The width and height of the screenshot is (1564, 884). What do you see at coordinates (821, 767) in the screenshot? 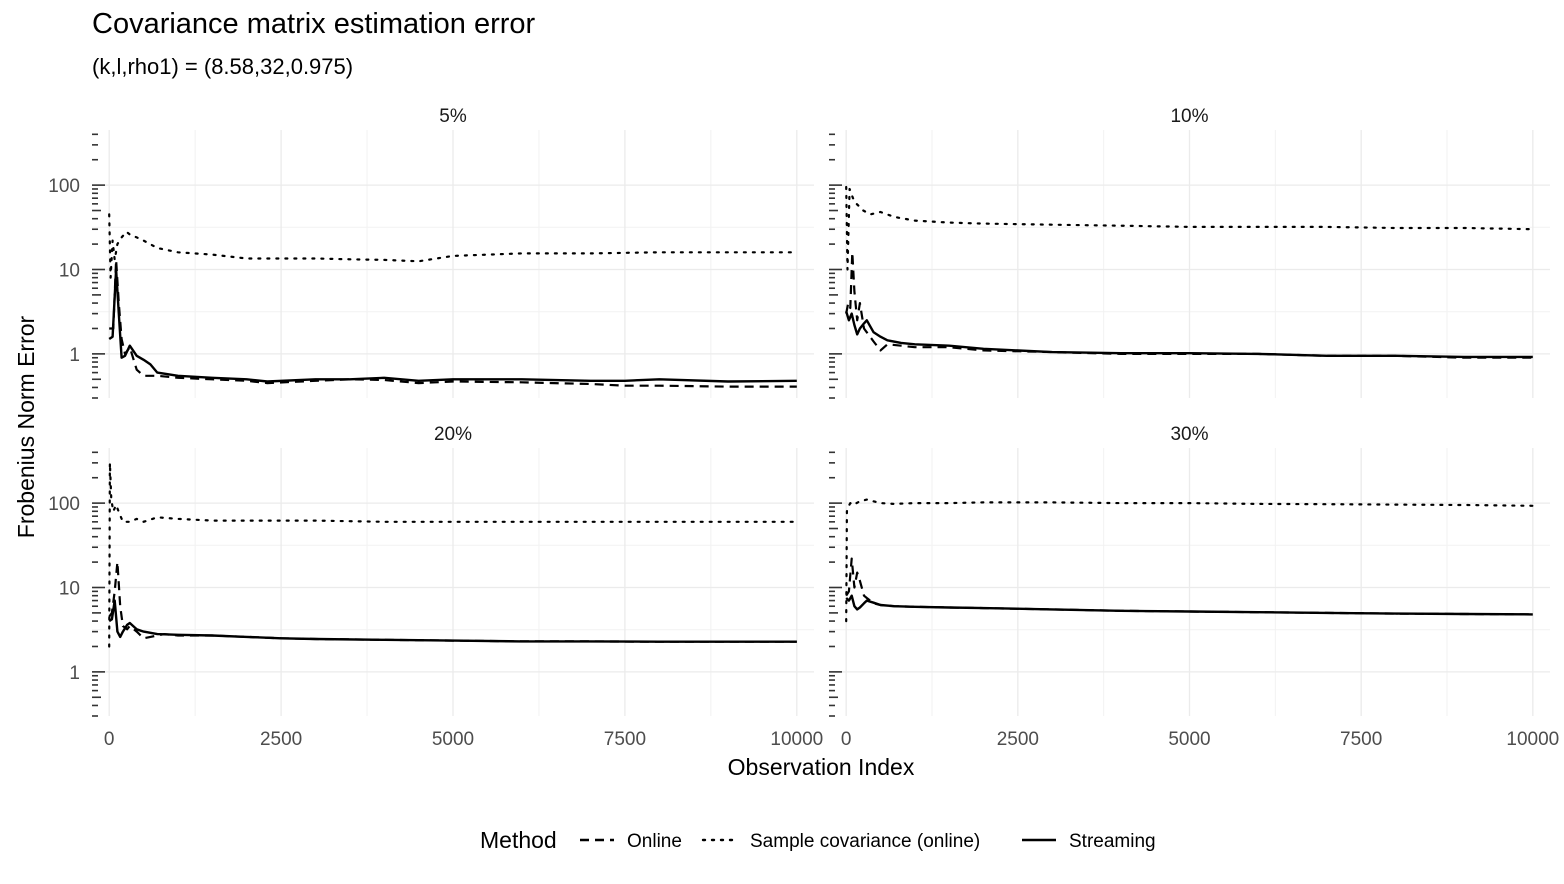
I see `x-axis-title: Observation Index` at bounding box center [821, 767].